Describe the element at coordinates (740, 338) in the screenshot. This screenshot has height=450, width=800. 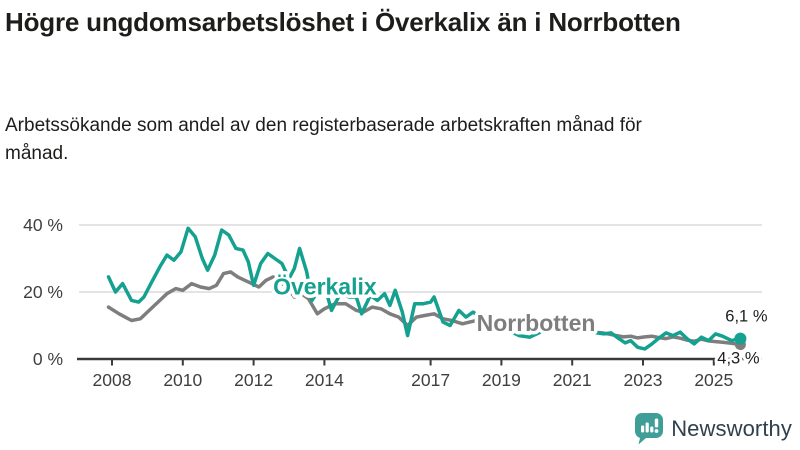
I see `overkalix-end-dot` at that location.